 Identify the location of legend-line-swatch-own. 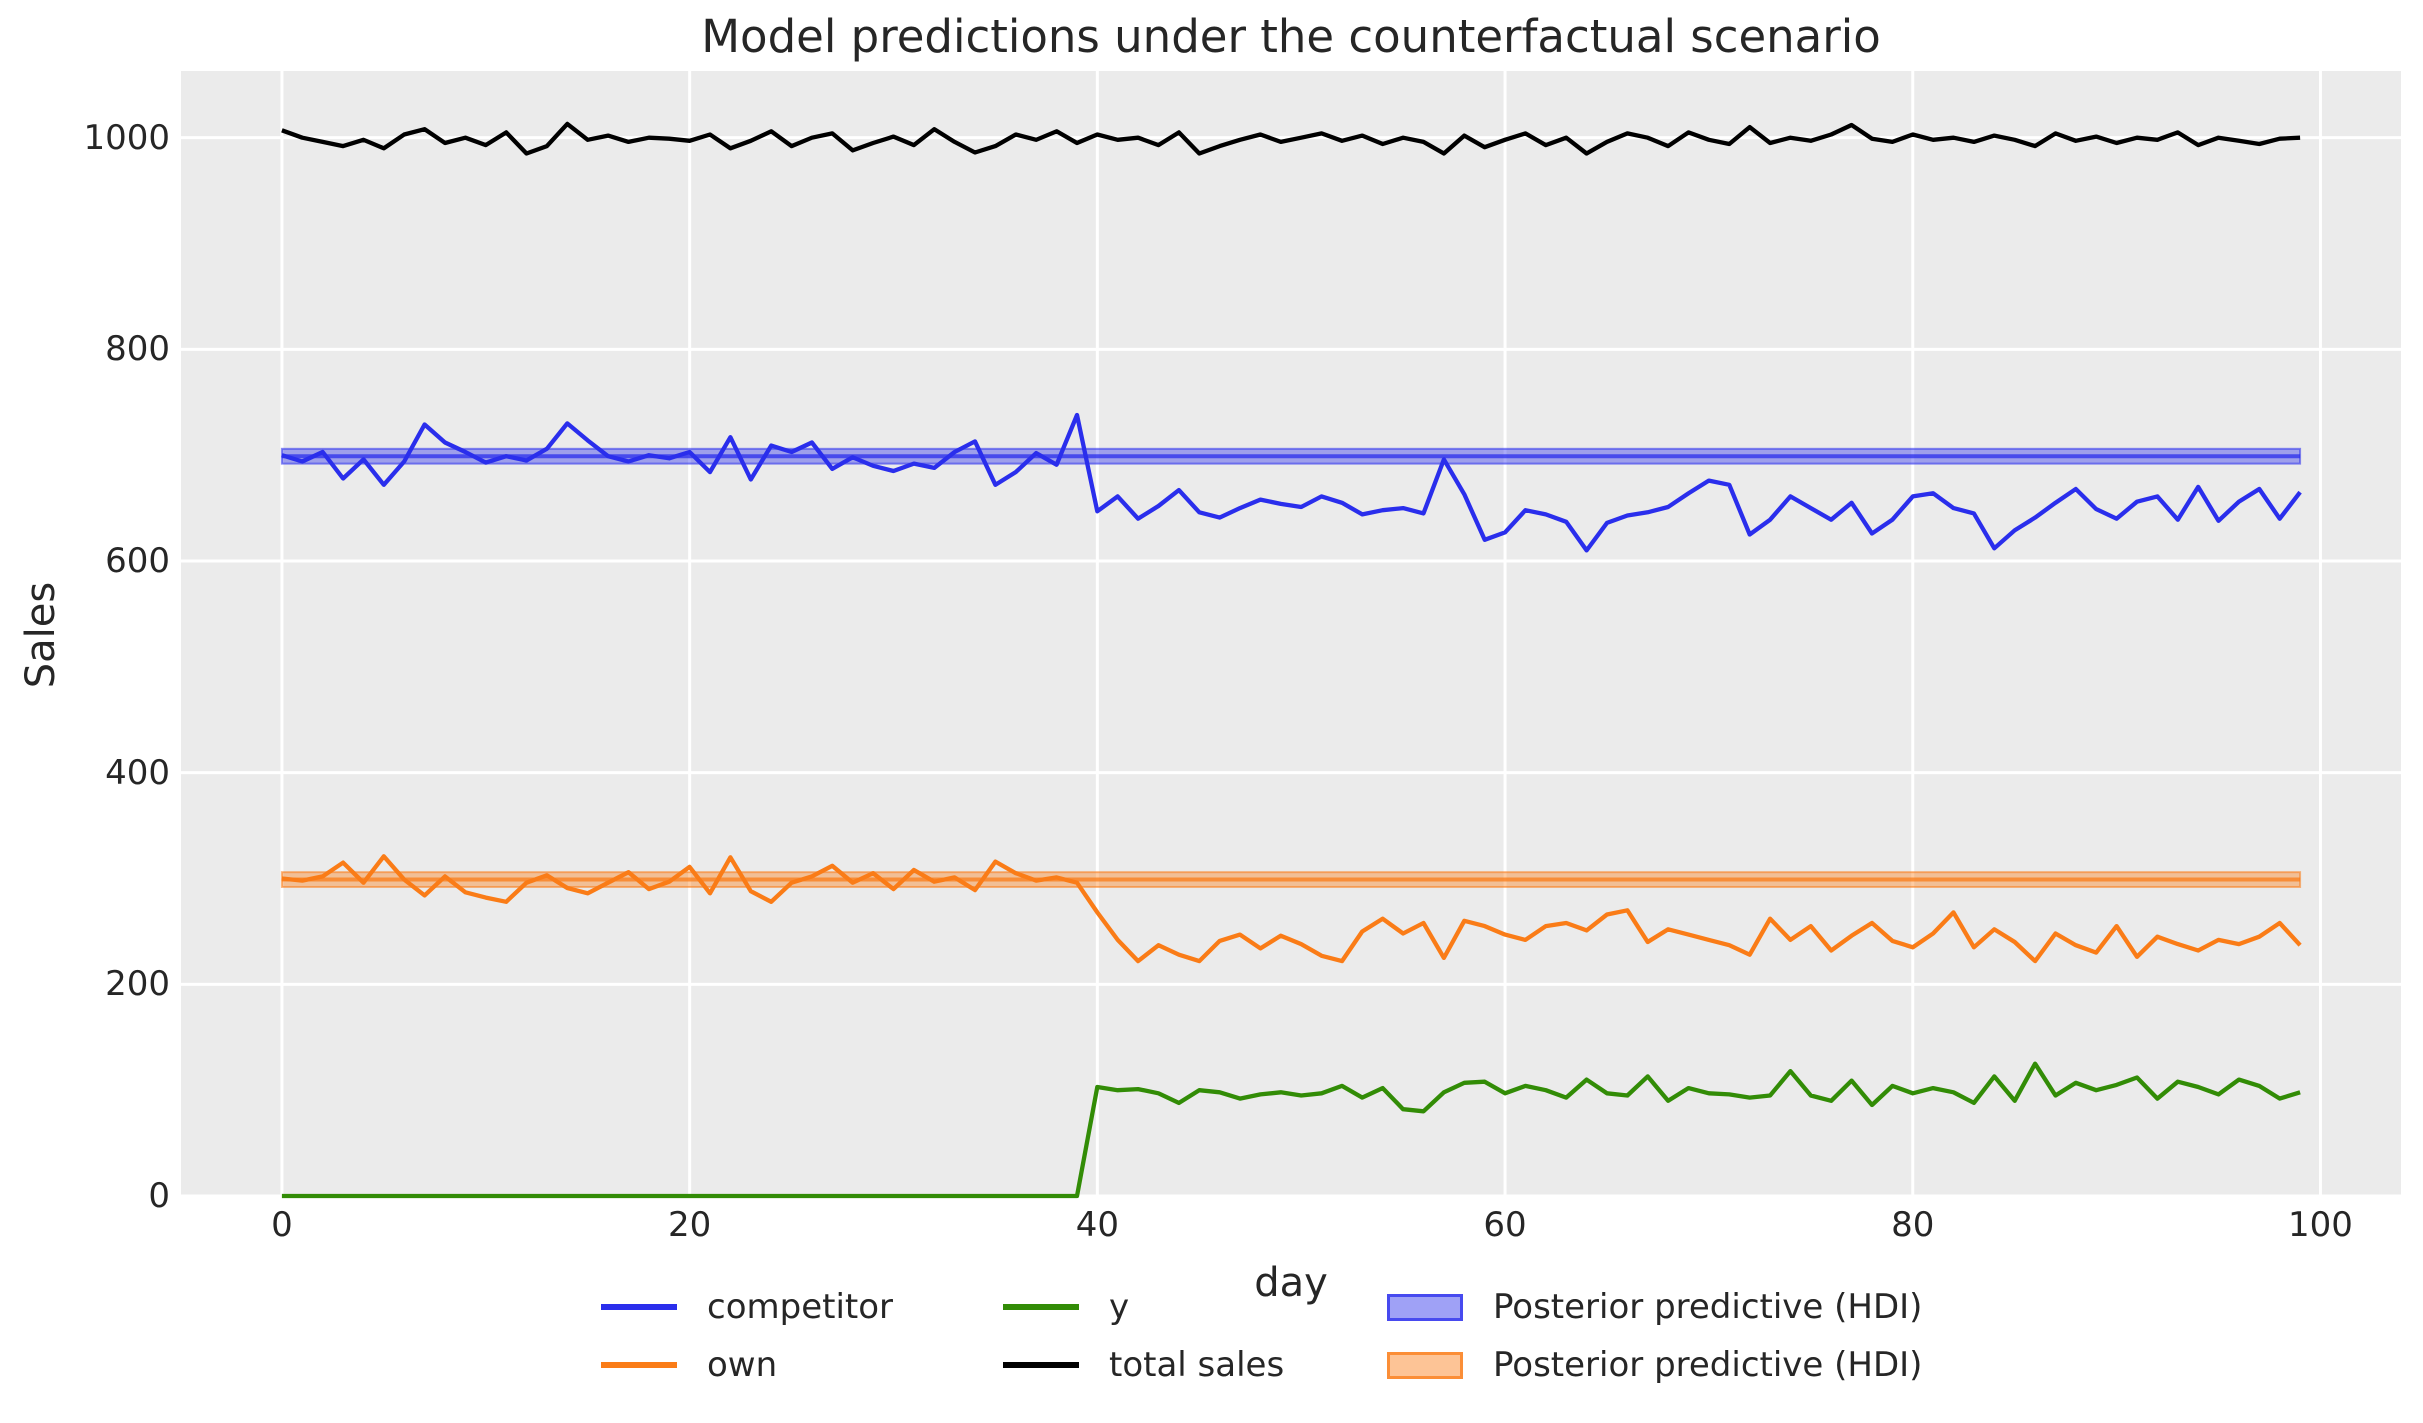
(639, 1365).